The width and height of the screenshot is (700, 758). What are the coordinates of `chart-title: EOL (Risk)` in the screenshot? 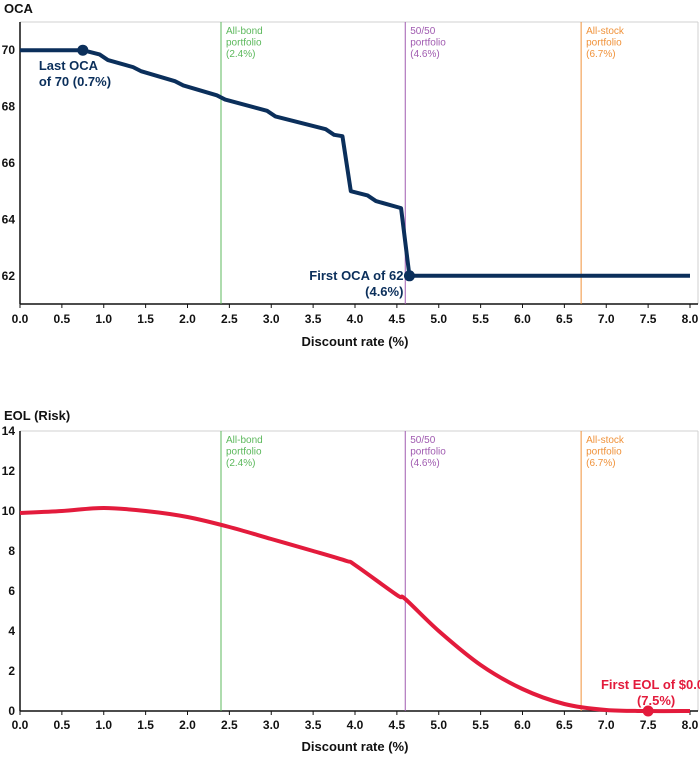 It's located at (37, 415).